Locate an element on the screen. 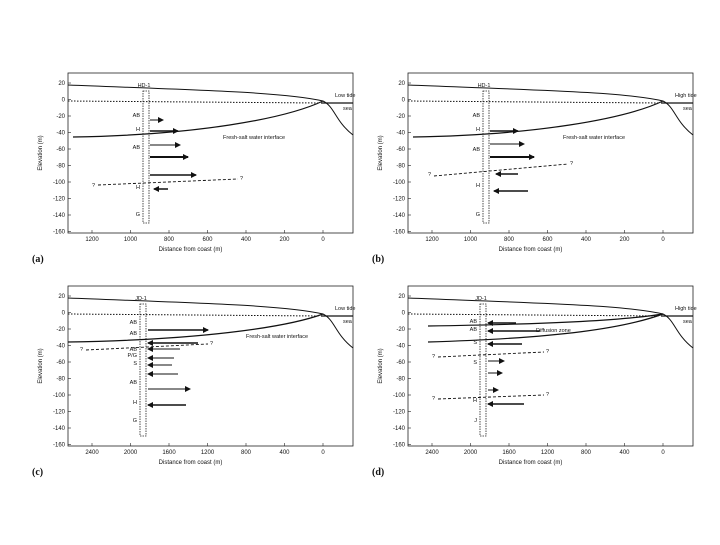 This screenshot has width=720, height=545. panel-letter-a: (a) is located at coordinates (38, 259).